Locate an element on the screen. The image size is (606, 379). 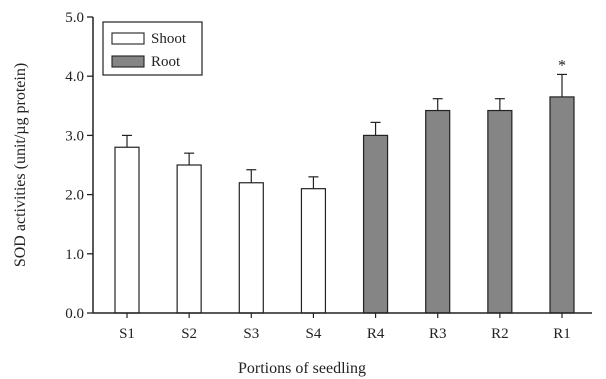
x-tick-label-r4: R4 is located at coordinates (376, 334).